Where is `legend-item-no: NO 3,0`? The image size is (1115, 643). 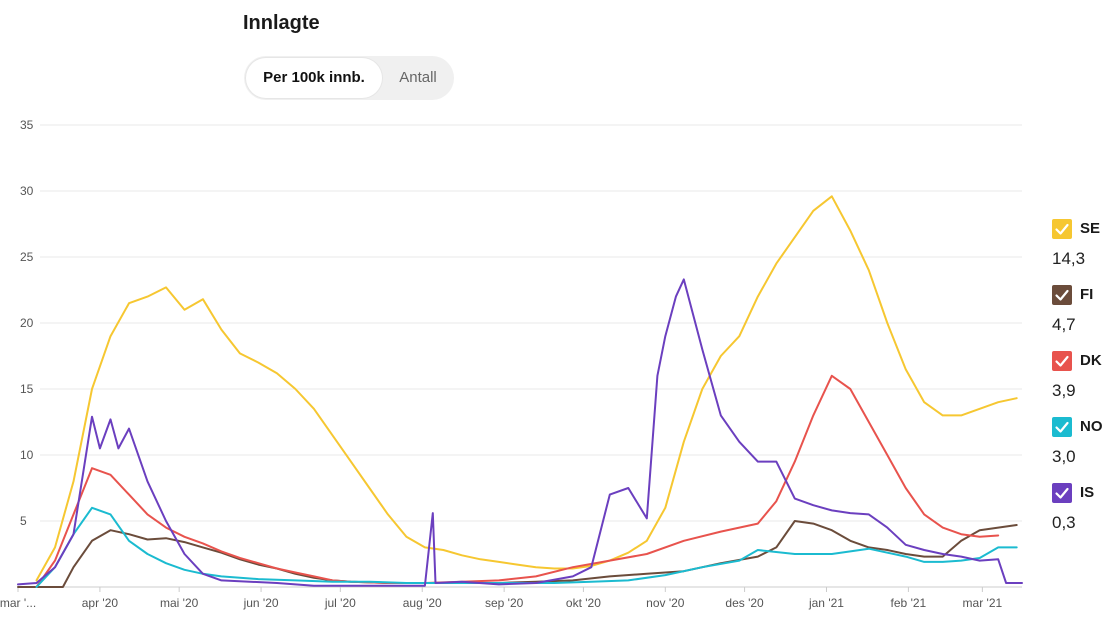 legend-item-no: NO 3,0 is located at coordinates (1082, 447).